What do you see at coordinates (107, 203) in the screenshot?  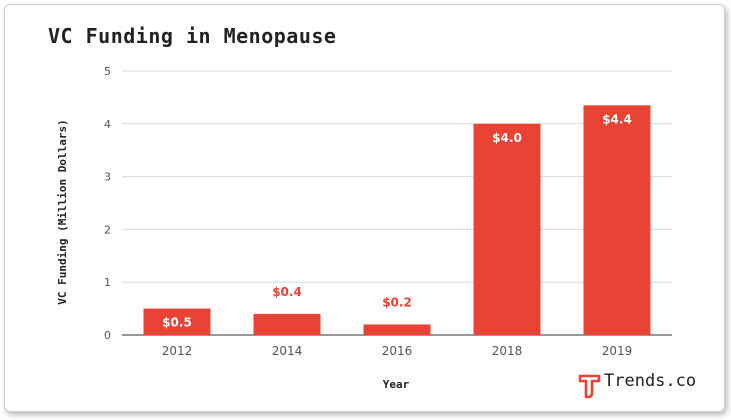 I see `y-tick-labels: 0 1 2 3 4 5` at bounding box center [107, 203].